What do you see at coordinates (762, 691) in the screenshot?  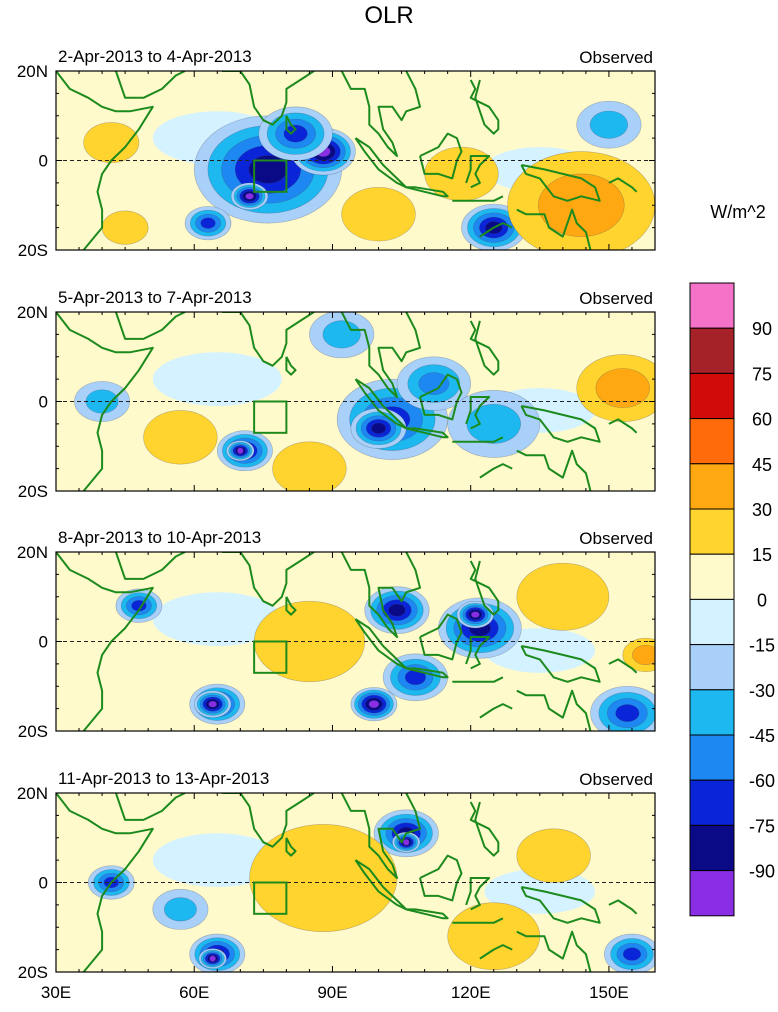 I see `colorbar-level-label: -30` at bounding box center [762, 691].